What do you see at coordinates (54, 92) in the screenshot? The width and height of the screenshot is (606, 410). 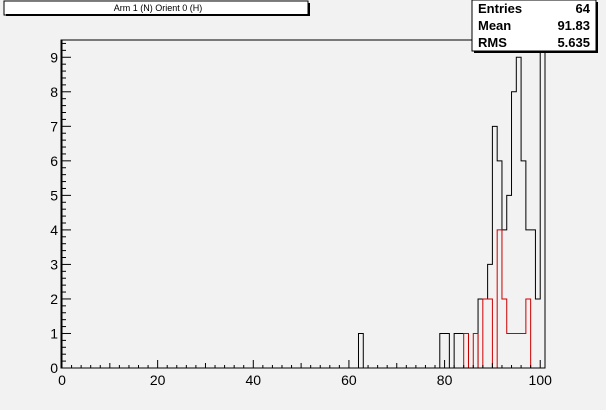 I see `y-tick-label: 8` at bounding box center [54, 92].